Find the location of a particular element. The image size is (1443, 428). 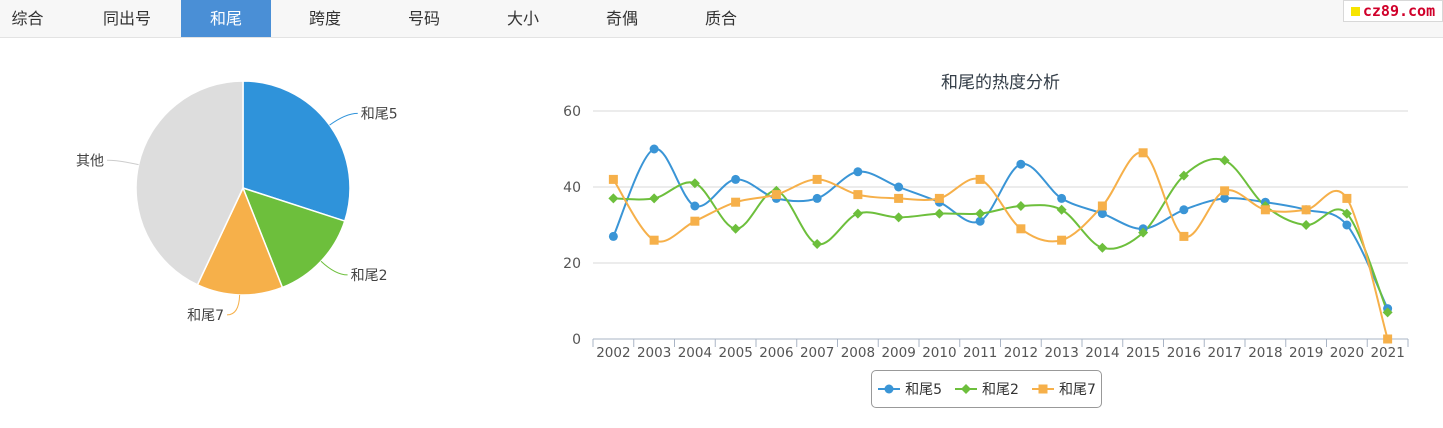

tab-big-small: 大小 is located at coordinates (522, 18).